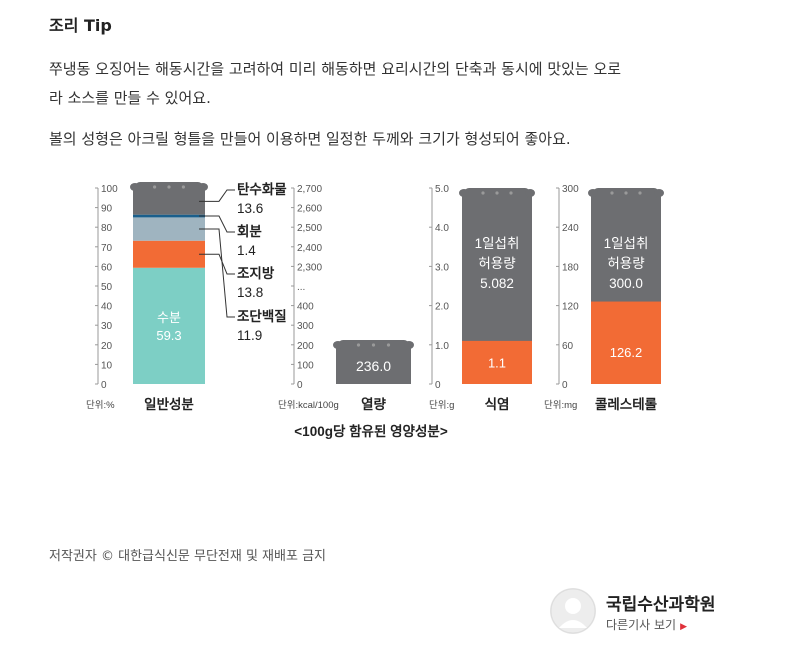 This screenshot has width=790, height=661. What do you see at coordinates (565, 385) in the screenshot?
I see `cholesterol-tick-label: 0` at bounding box center [565, 385].